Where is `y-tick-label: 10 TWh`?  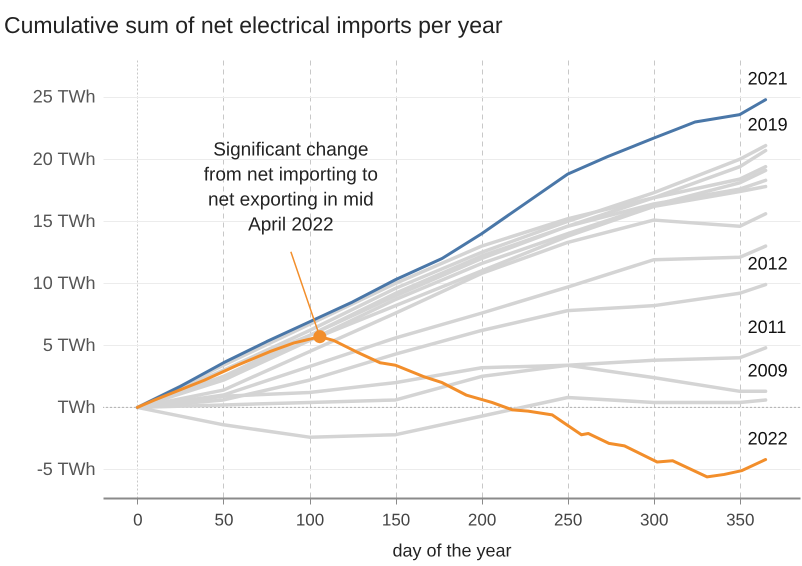
y-tick-label: 10 TWh is located at coordinates (64, 282).